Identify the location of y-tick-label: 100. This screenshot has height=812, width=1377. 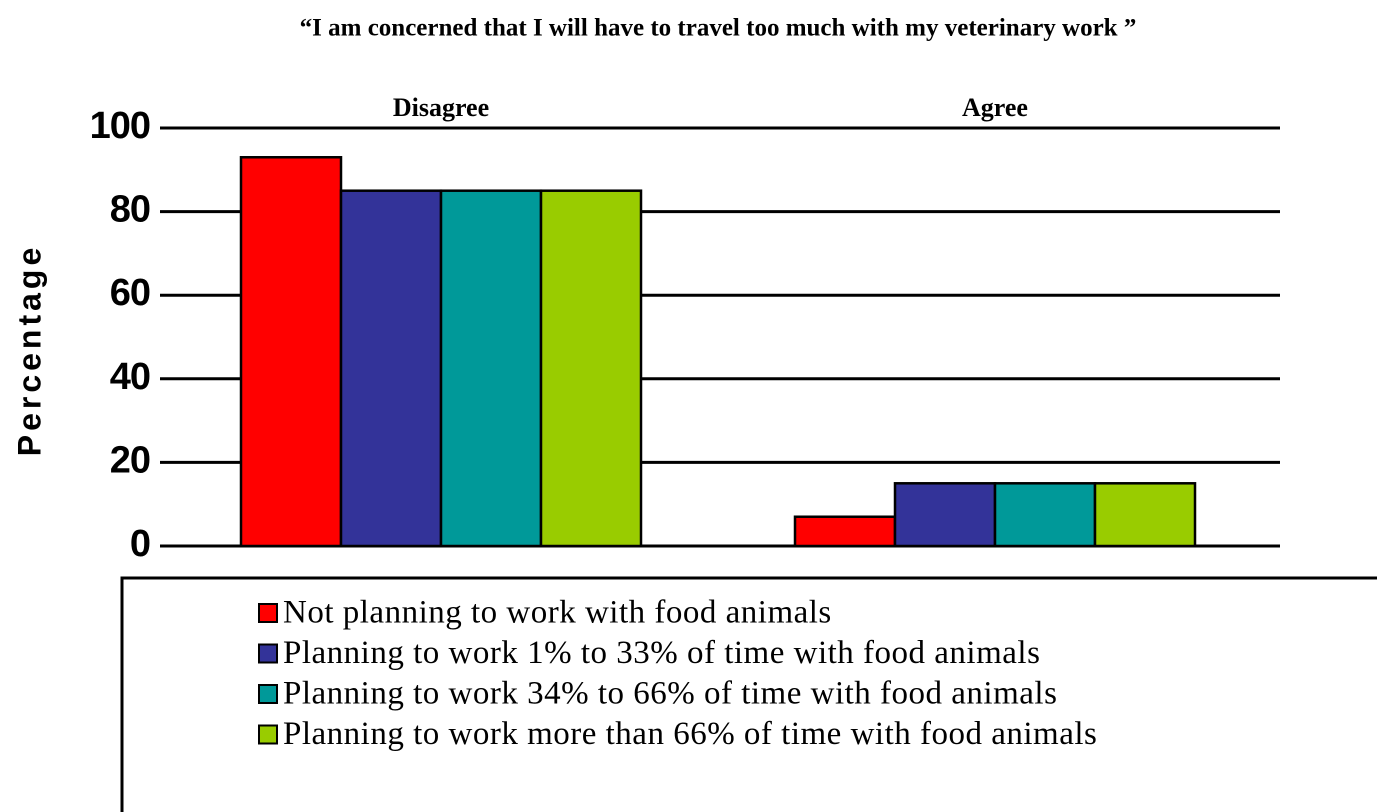
(120, 126).